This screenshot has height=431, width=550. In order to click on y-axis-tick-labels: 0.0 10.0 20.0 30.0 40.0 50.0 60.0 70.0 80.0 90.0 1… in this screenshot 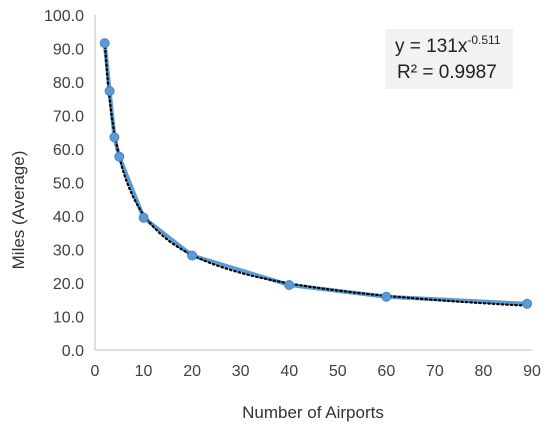, I will do `click(64, 184)`.